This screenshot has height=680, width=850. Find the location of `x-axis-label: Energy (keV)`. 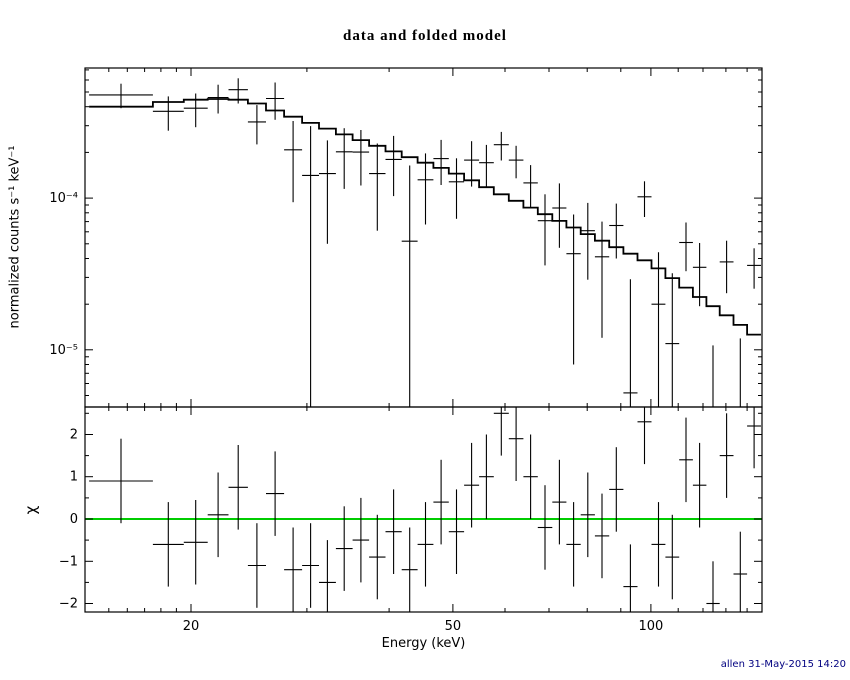

x-axis-label: Energy (keV) is located at coordinates (423, 643).